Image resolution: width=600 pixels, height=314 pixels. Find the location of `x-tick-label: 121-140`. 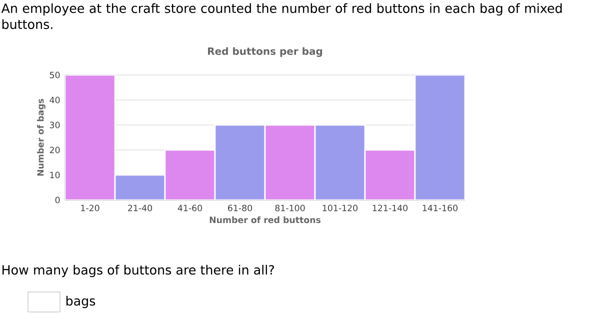

x-tick-label: 121-140 is located at coordinates (390, 208).